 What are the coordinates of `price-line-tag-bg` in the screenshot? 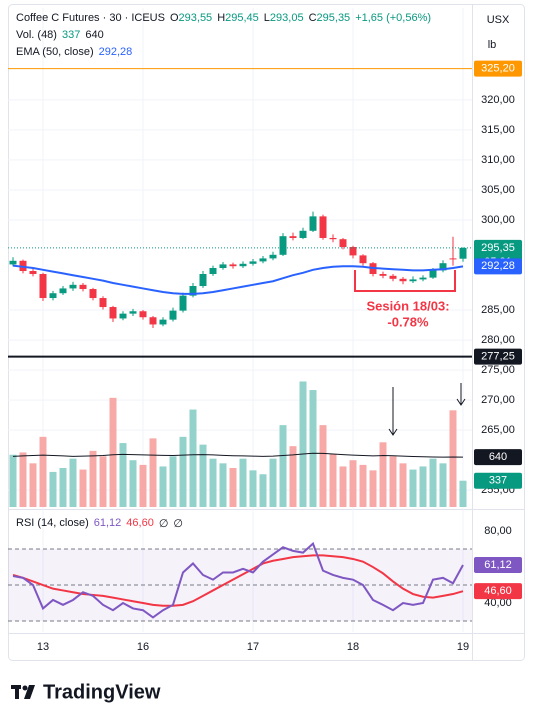 It's located at (498, 68).